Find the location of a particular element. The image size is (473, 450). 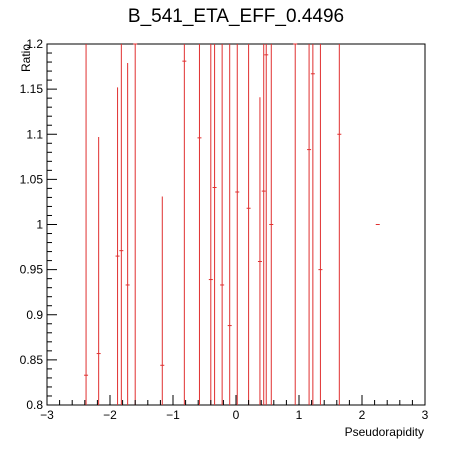

y-tick-label: 1.2 is located at coordinates (34, 44).